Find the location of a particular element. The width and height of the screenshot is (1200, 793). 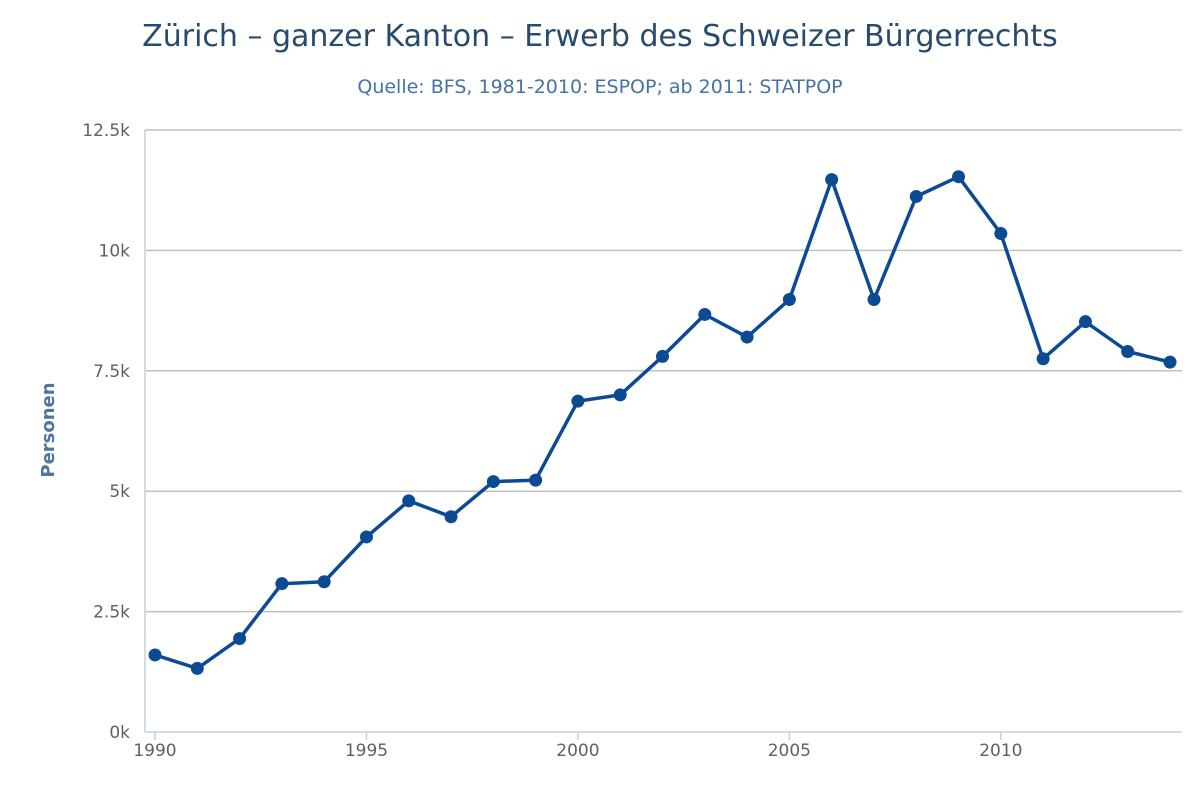

x-tick-label: 2005 is located at coordinates (789, 751).